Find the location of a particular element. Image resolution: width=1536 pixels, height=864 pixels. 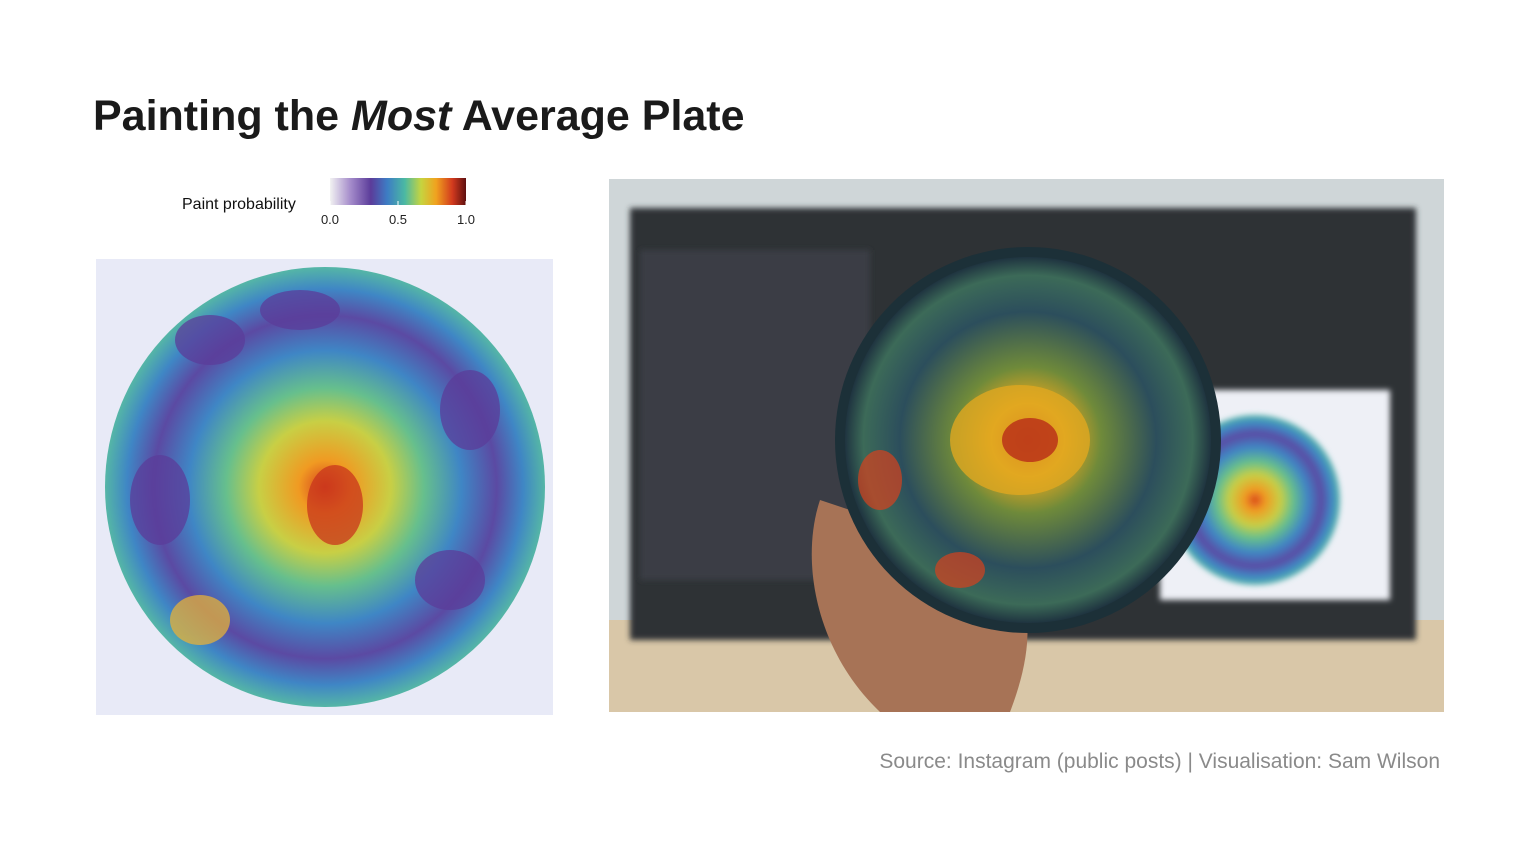

colorbar-tick-label: 0.5 is located at coordinates (398, 219).